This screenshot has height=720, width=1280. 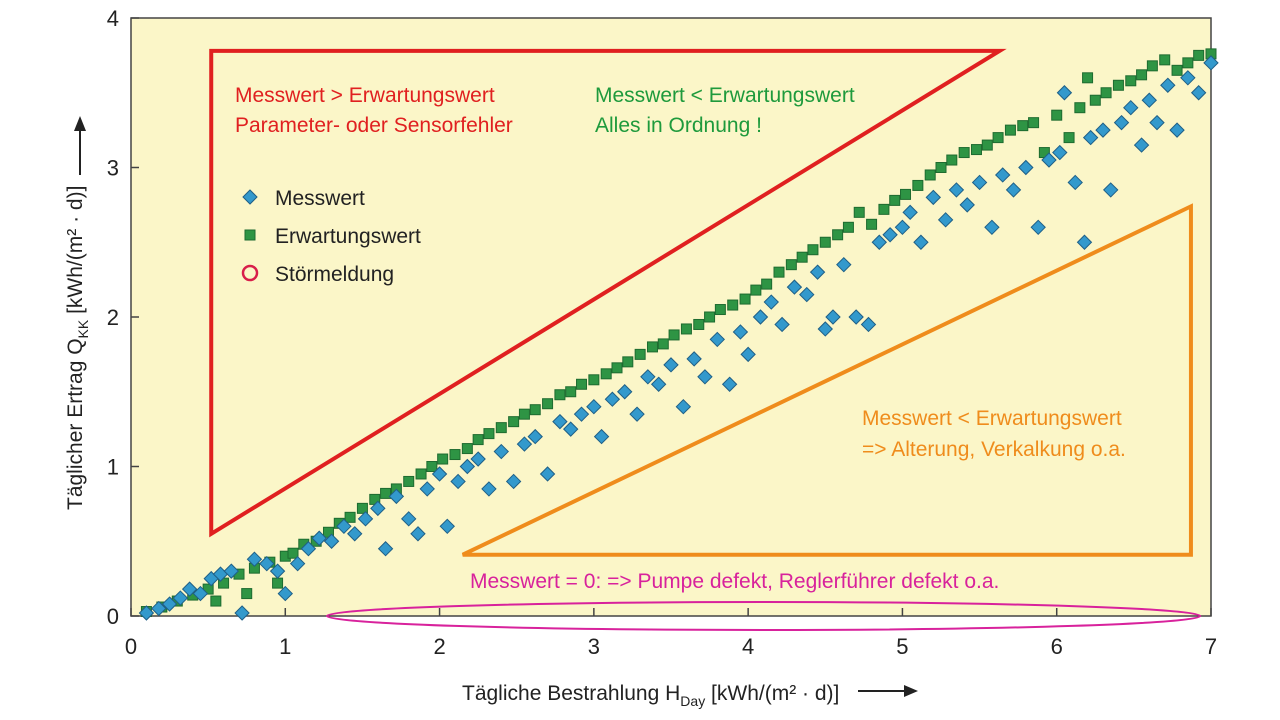 I want to click on y-axis-label-unit: [kWh/(m² · d)], so click(x=75, y=253).